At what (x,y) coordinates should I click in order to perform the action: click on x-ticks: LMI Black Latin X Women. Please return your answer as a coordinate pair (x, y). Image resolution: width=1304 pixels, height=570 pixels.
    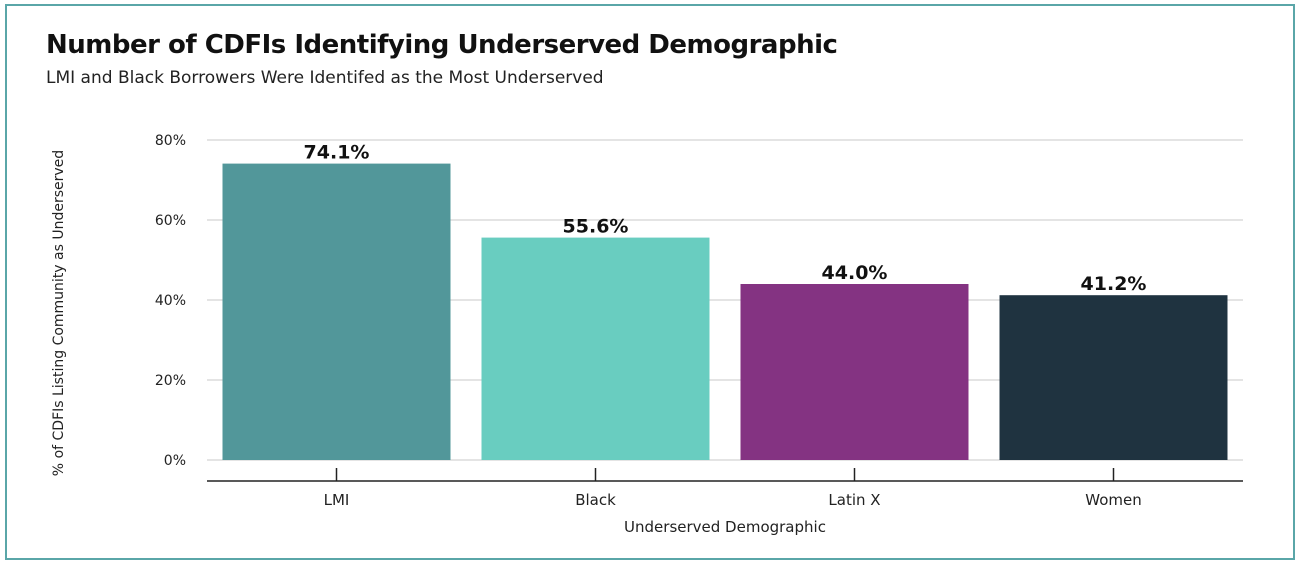
    Looking at the image, I should click on (733, 488).